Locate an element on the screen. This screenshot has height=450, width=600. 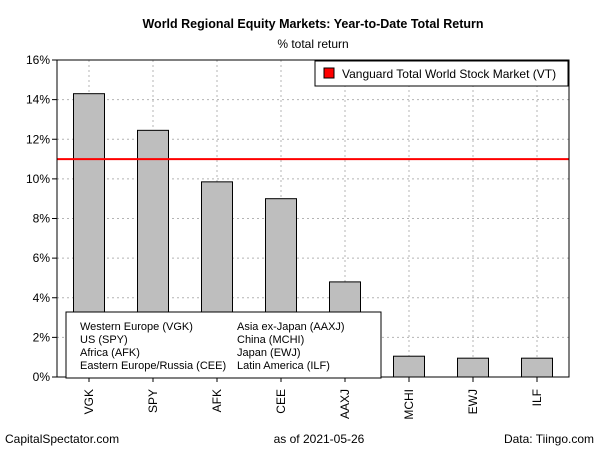
chart-subtitle: % total return is located at coordinates (312, 44).